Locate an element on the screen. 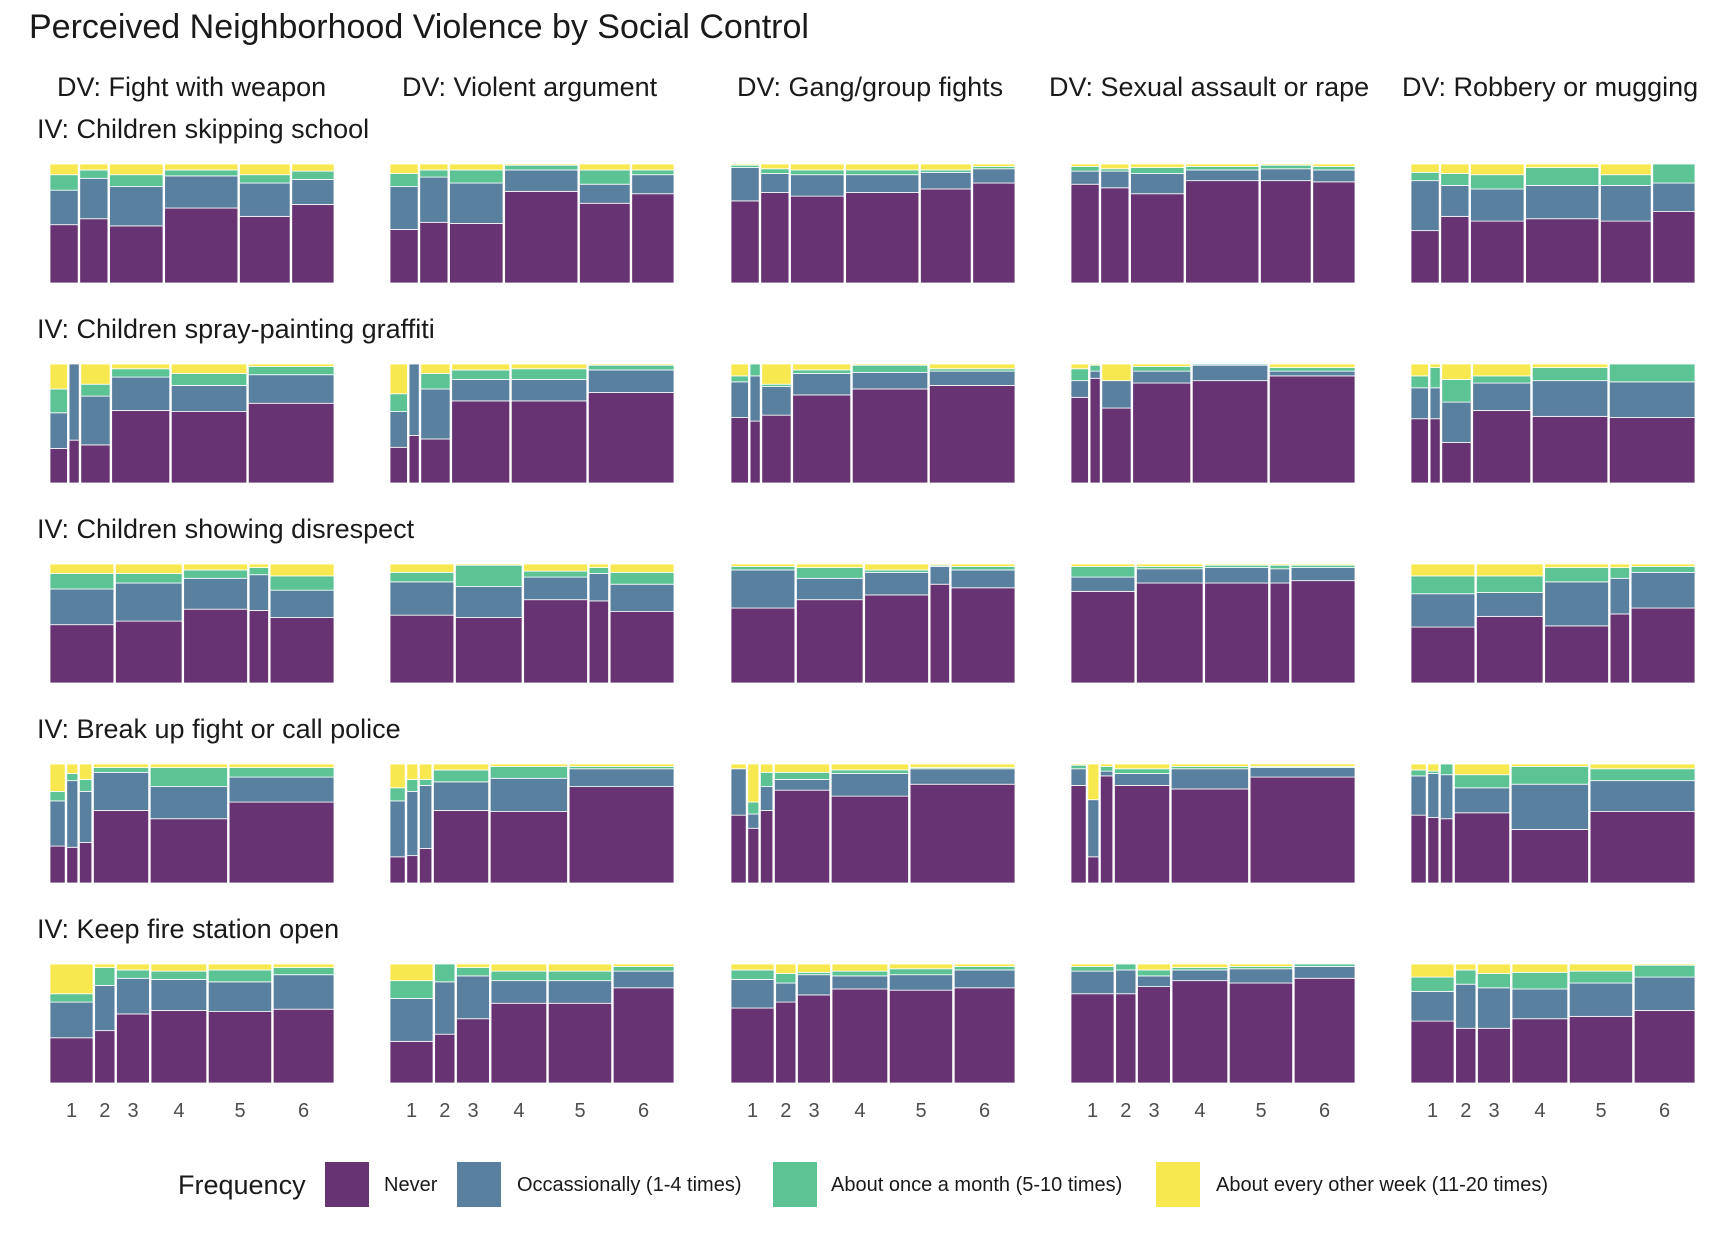 The image size is (1728, 1248). x-tick-label: 4 is located at coordinates (519, 1111).